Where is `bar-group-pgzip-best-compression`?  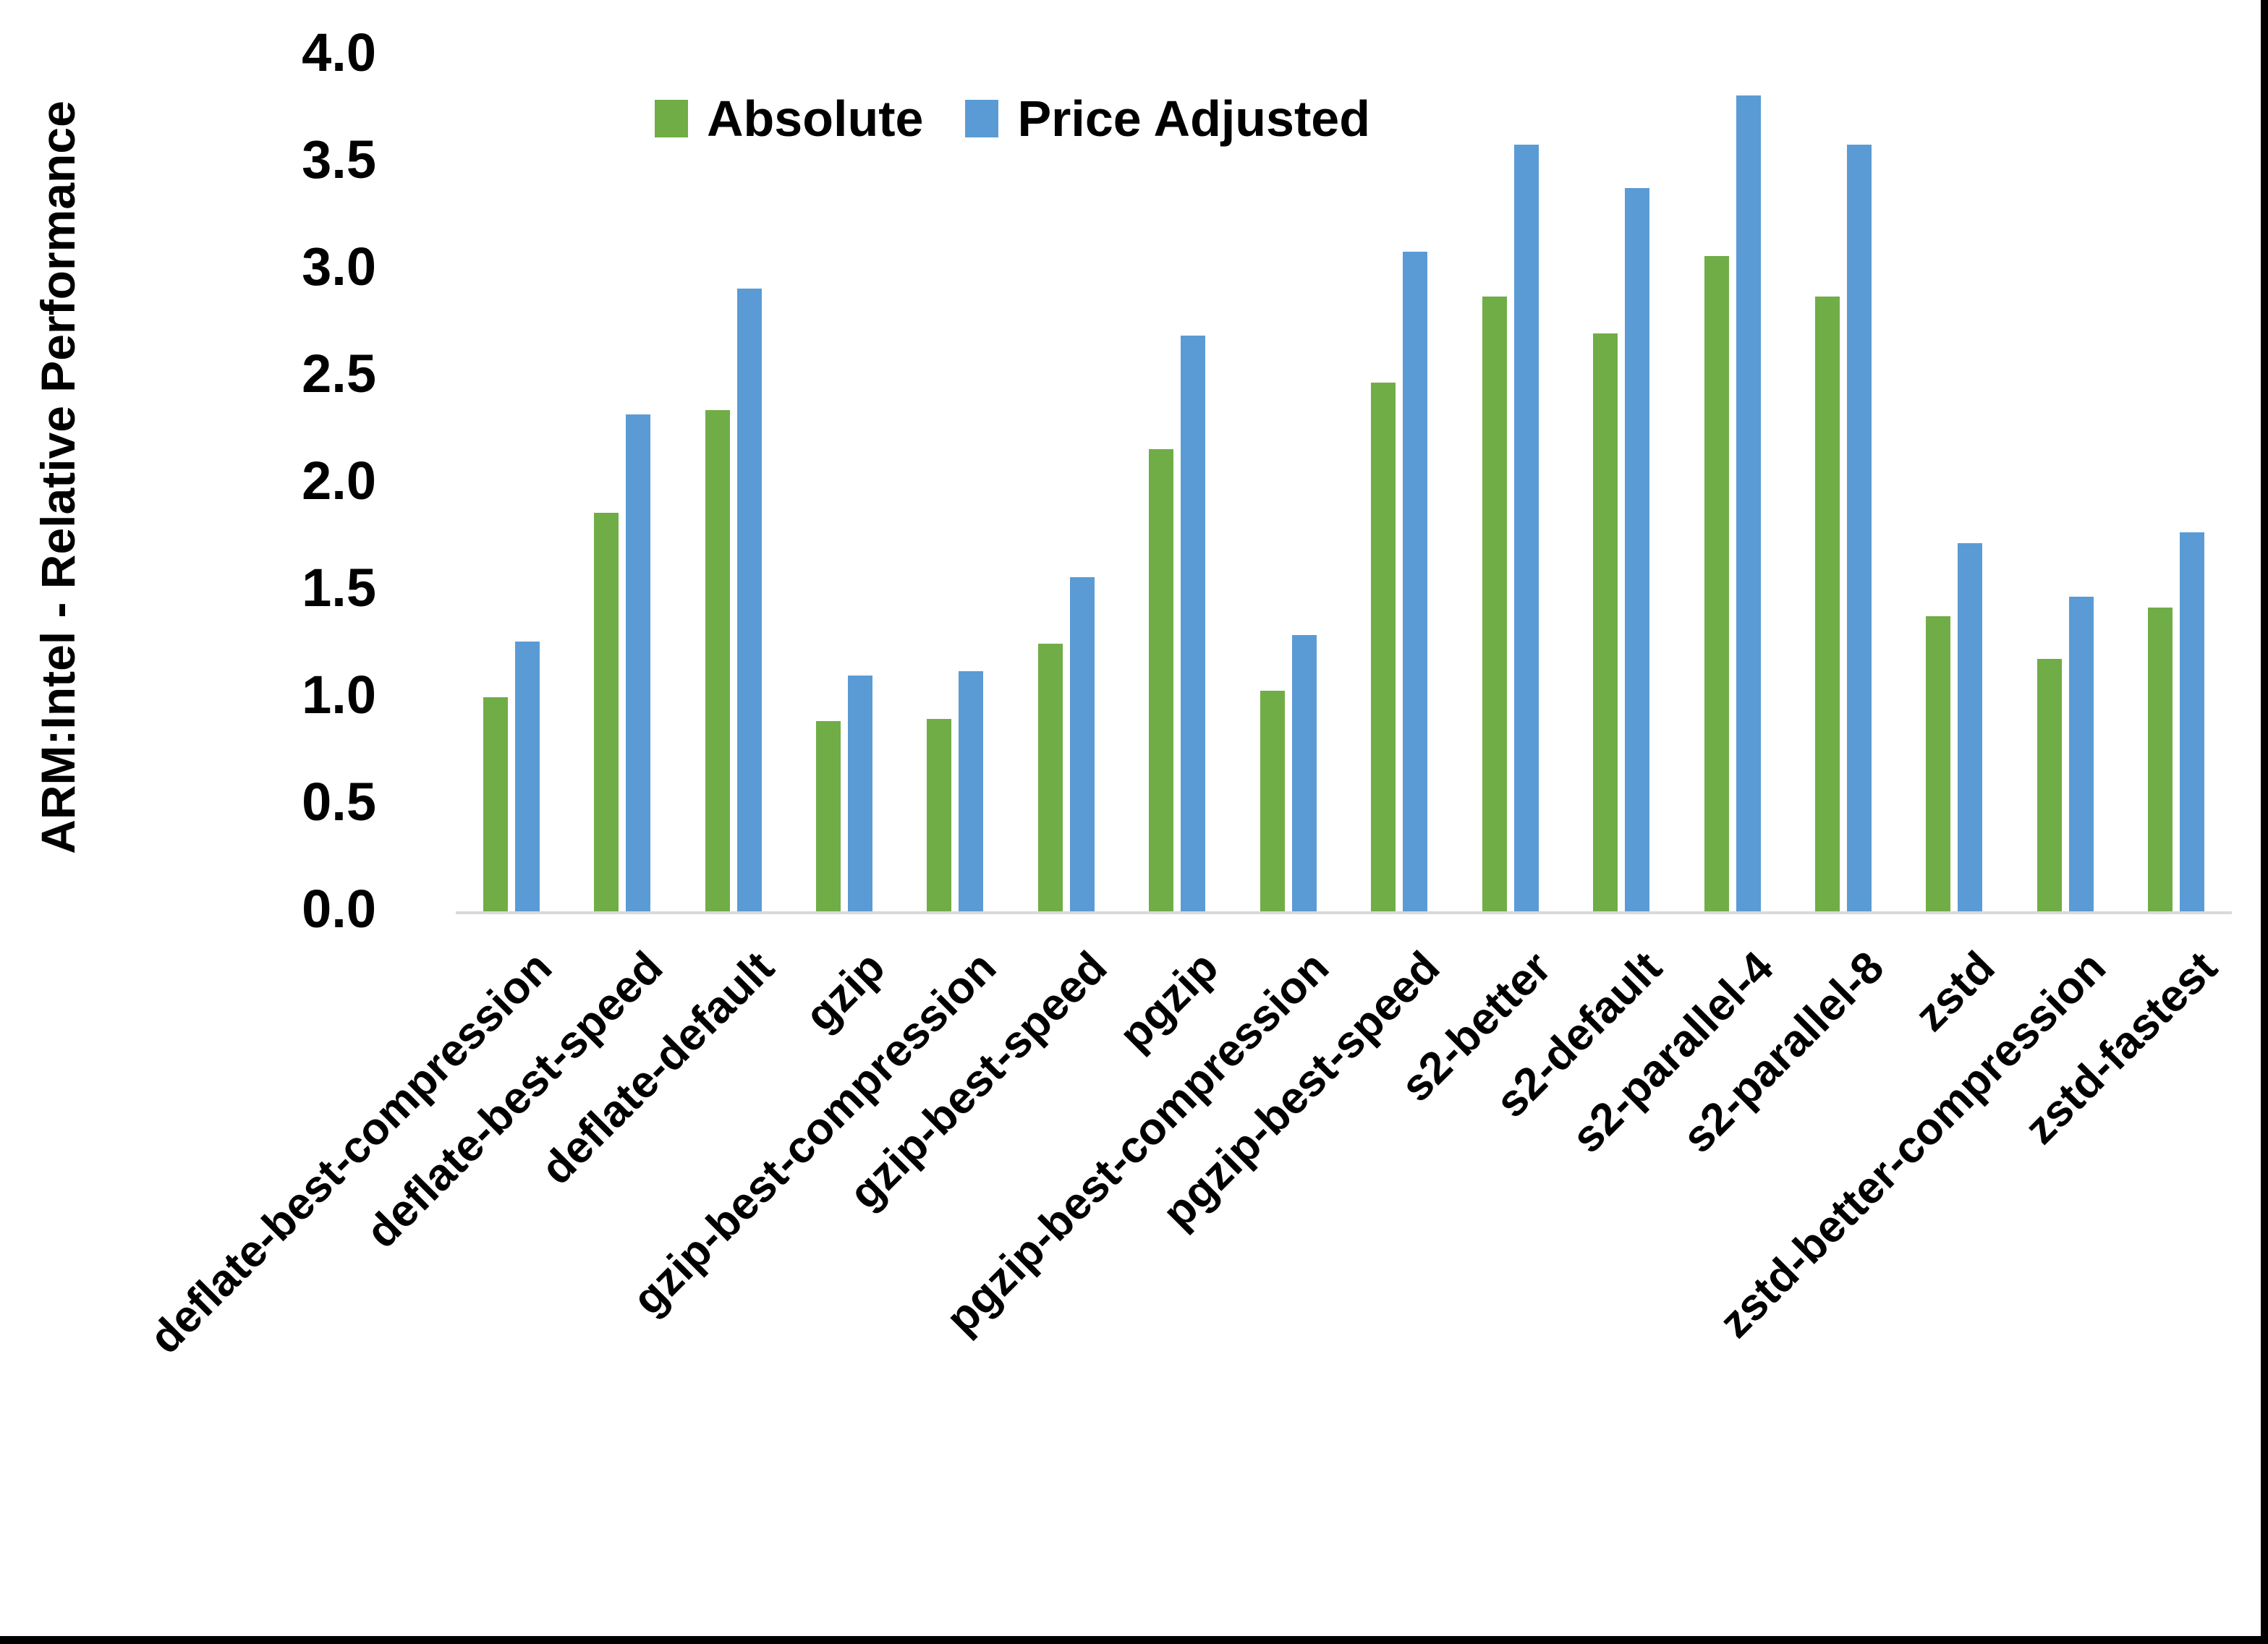
bar-group-pgzip-best-compression is located at coordinates (1288, 483).